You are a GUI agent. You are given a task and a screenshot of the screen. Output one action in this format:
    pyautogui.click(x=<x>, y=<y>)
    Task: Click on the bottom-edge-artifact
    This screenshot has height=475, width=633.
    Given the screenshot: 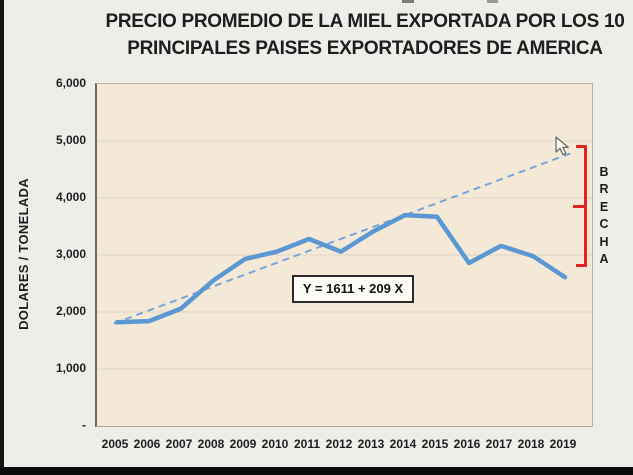 What is the action you would take?
    pyautogui.click(x=316, y=471)
    